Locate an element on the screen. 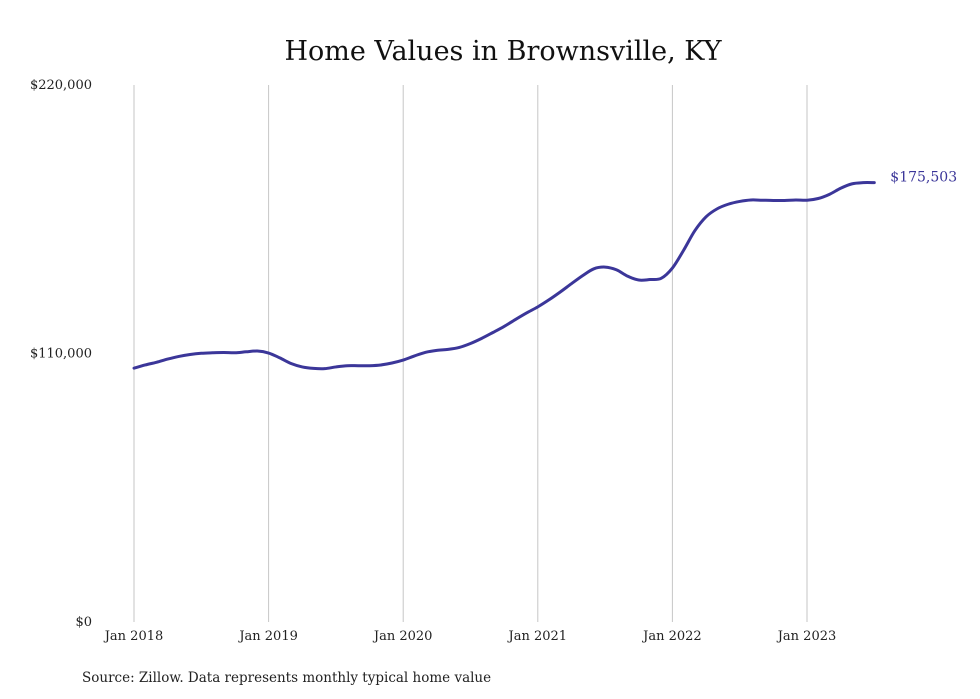 The height and width of the screenshot is (699, 980). y-tick-label: $110,000 is located at coordinates (61, 354).